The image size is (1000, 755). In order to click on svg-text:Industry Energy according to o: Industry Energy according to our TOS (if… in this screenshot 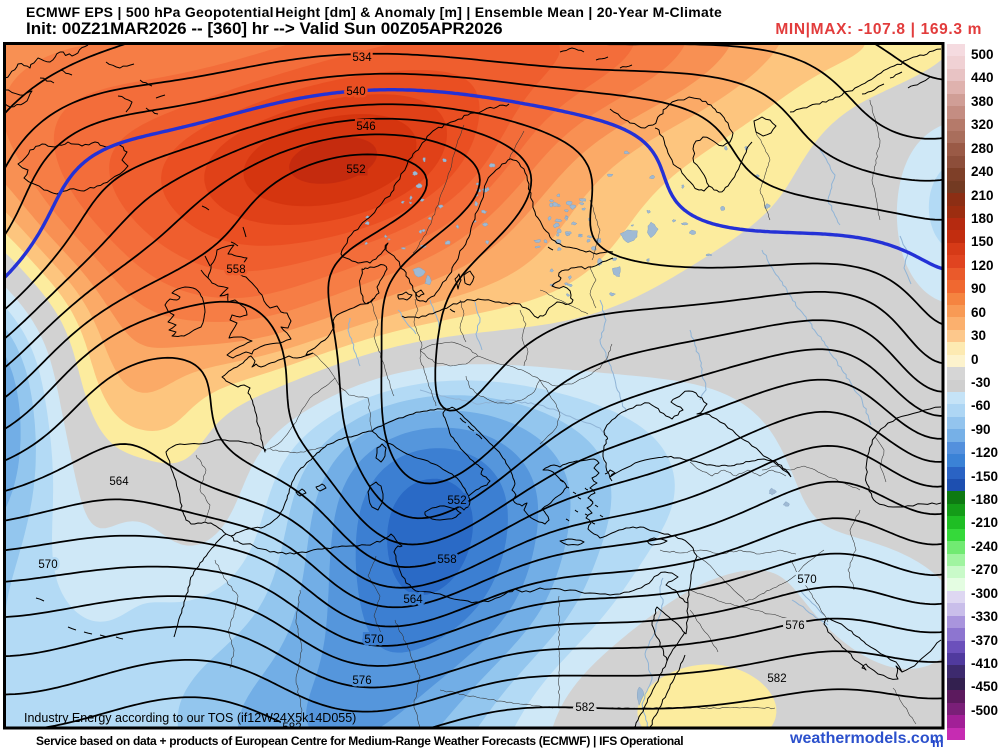, I will do `click(190, 718)`.